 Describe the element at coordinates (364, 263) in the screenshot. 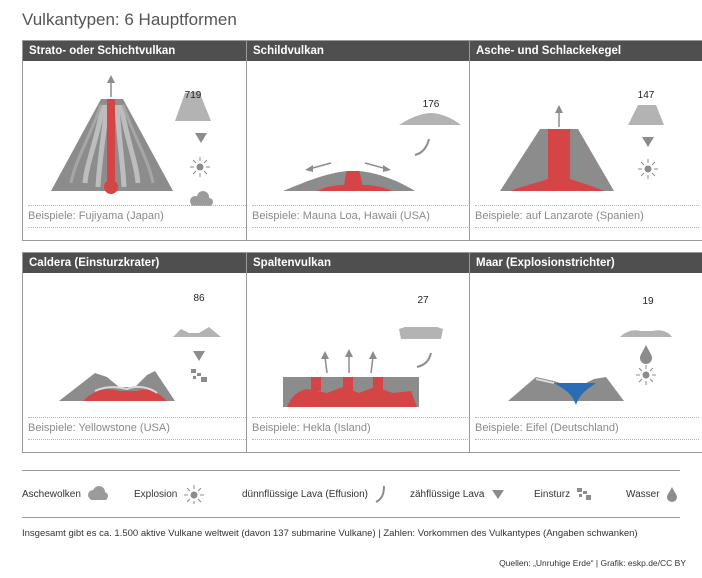

I see `card-title: Spaltenvulkan` at that location.